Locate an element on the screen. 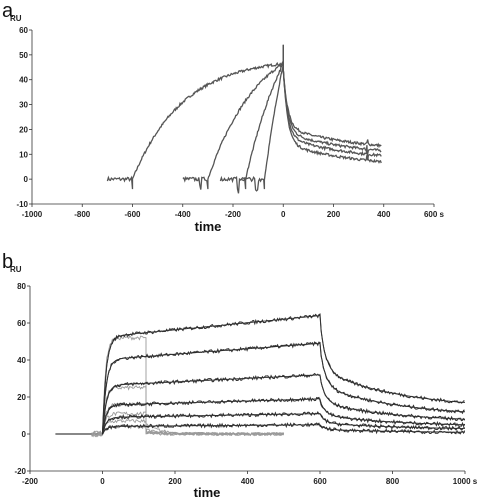 This screenshot has width=480, height=499. panel-b-fit-line is located at coordinates (284, 388).